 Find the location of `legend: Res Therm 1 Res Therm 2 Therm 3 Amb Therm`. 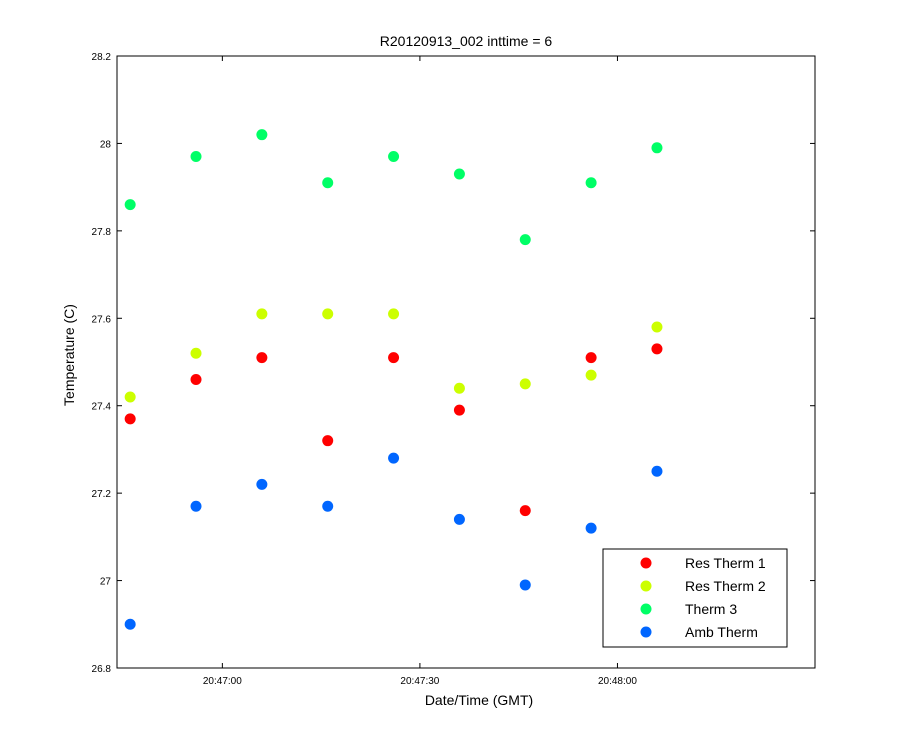

legend: Res Therm 1 Res Therm 2 Therm 3 Amb Therm is located at coordinates (695, 598).